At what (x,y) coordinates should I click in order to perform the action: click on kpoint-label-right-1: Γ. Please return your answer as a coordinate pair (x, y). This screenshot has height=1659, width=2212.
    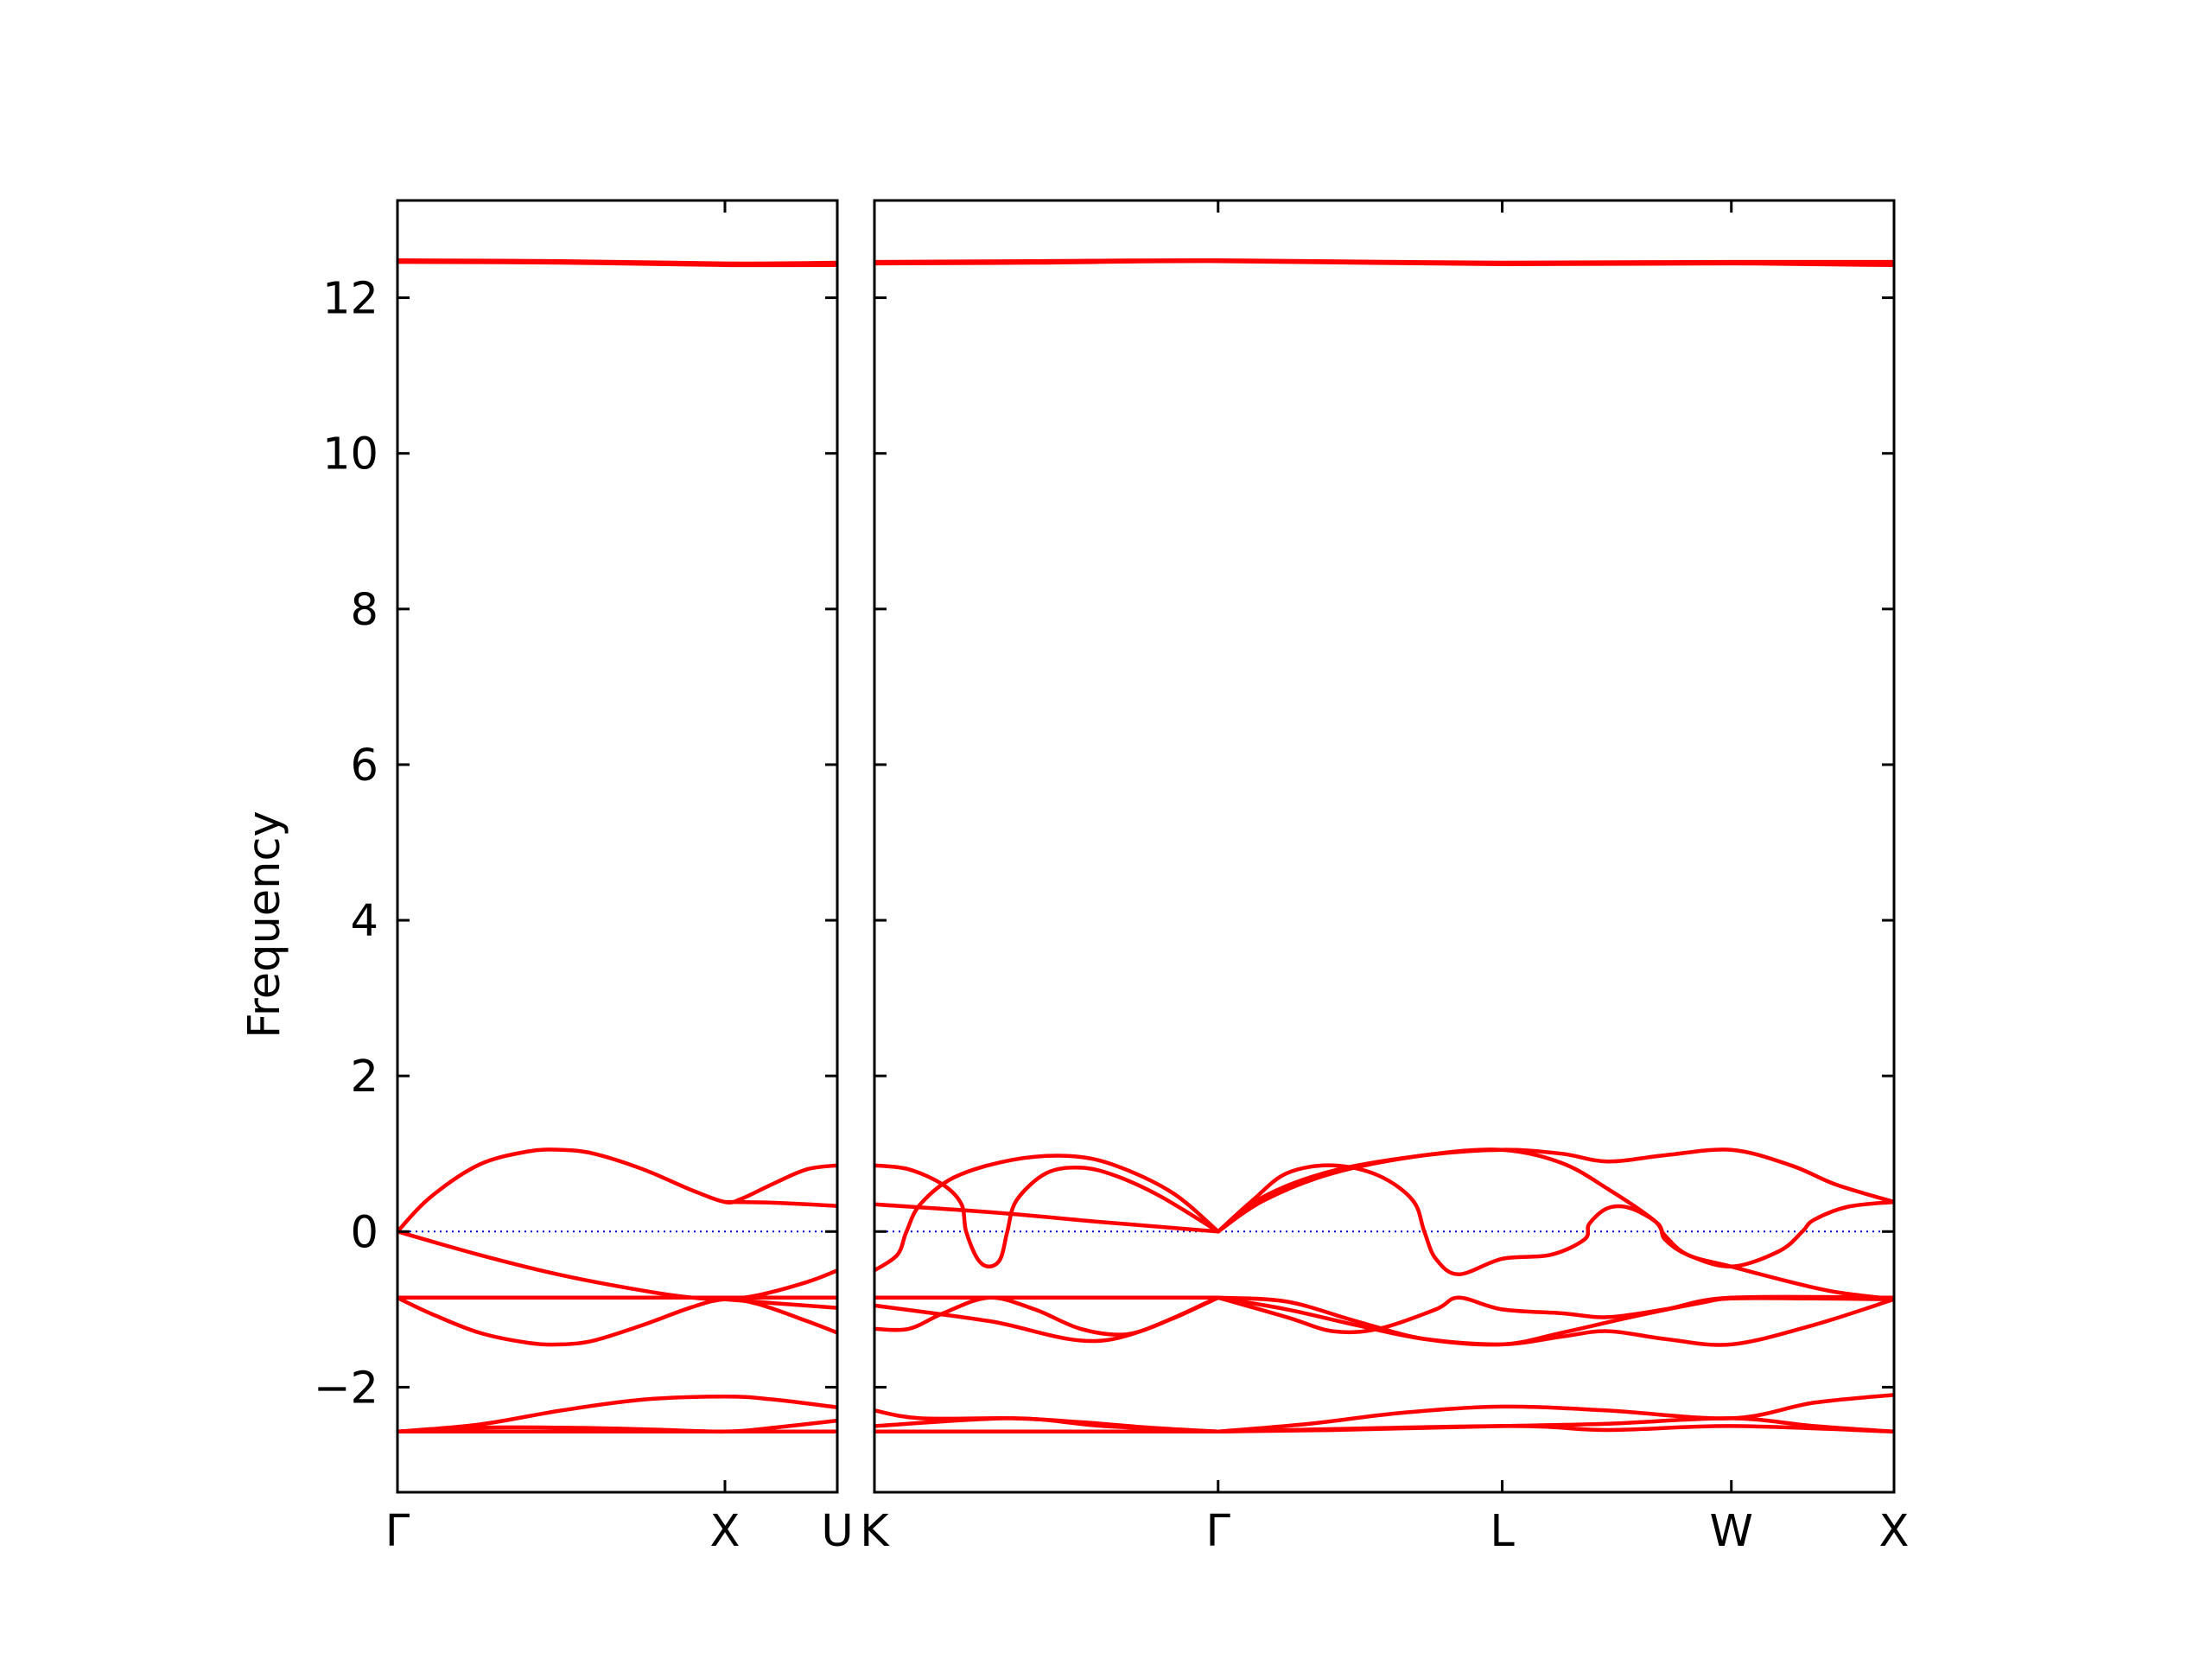
    Looking at the image, I should click on (1218, 1531).